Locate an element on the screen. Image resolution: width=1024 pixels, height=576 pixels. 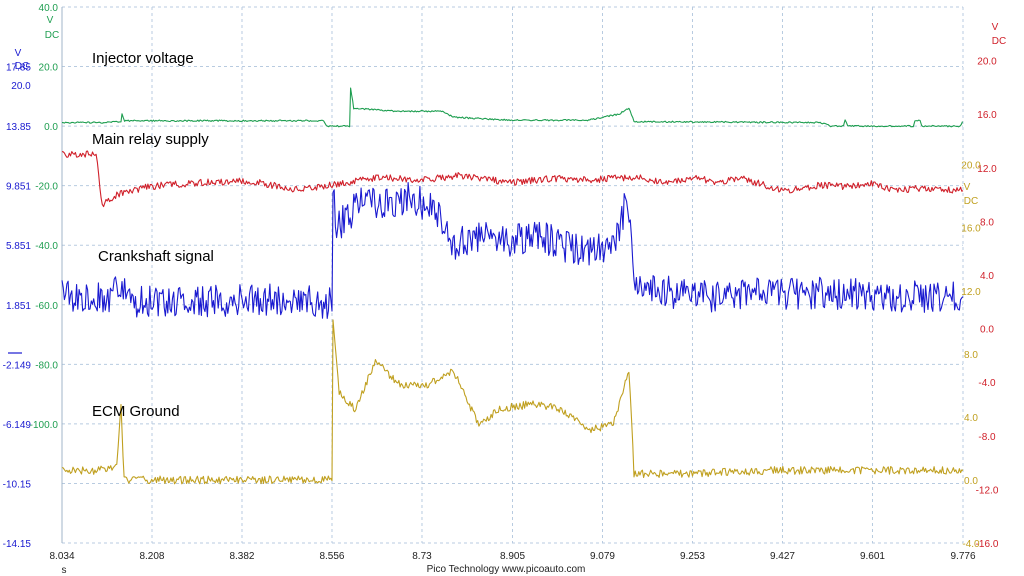
red-axis-tick-label: -16.0 is located at coordinates (987, 544).